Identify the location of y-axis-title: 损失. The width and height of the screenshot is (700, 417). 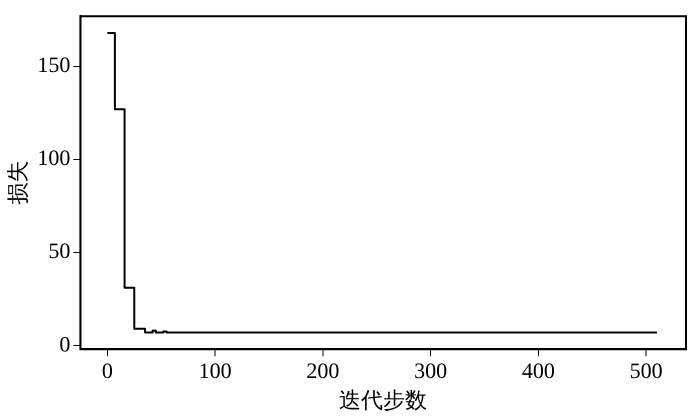
(17, 182).